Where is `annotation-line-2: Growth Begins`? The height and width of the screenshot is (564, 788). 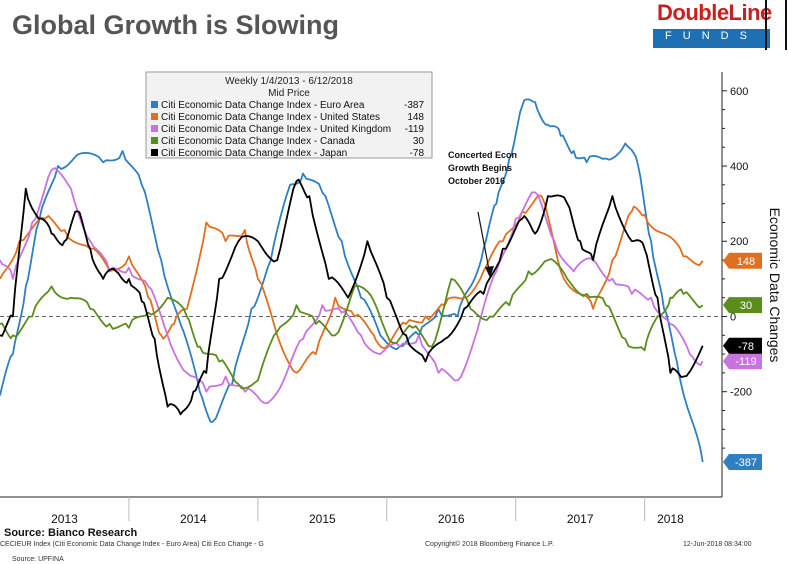 annotation-line-2: Growth Begins is located at coordinates (480, 168).